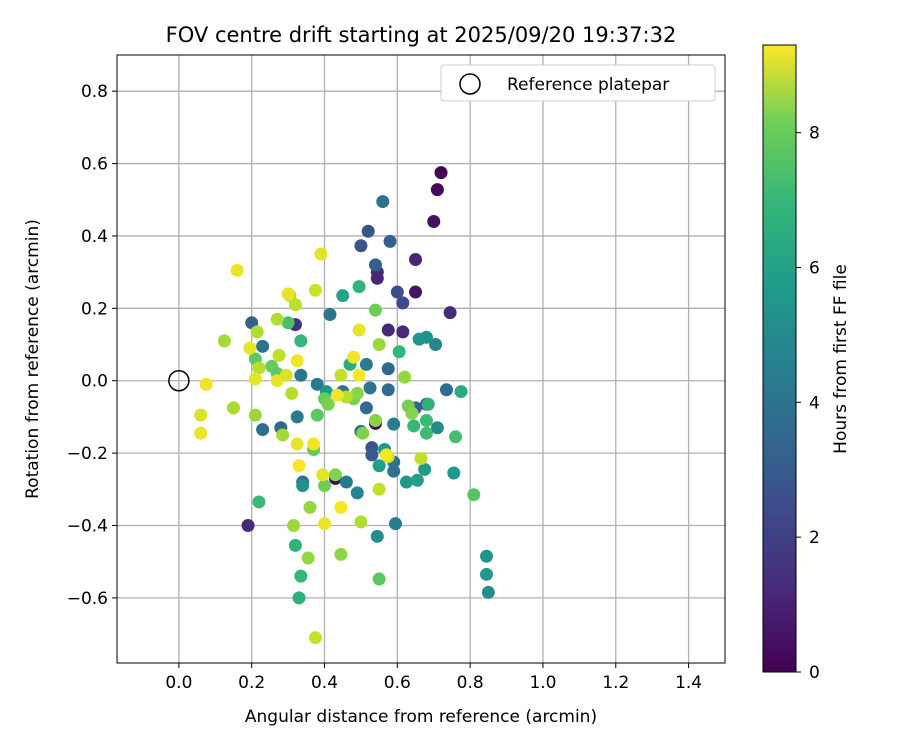 This screenshot has width=900, height=750. What do you see at coordinates (814, 268) in the screenshot?
I see `colorbar-tick-label: 6` at bounding box center [814, 268].